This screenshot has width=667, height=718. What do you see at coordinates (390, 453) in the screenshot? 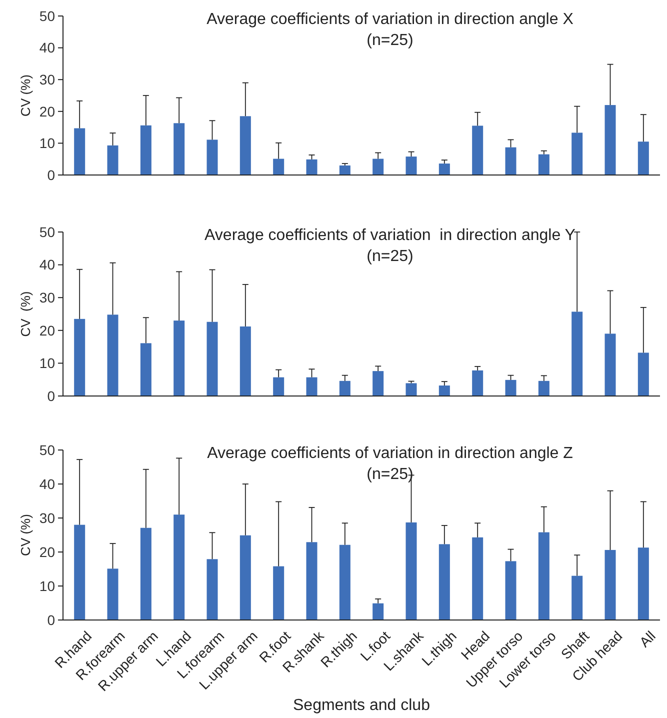
I see `chart-title: Average coefficients of variation in direction angle Z` at bounding box center [390, 453].